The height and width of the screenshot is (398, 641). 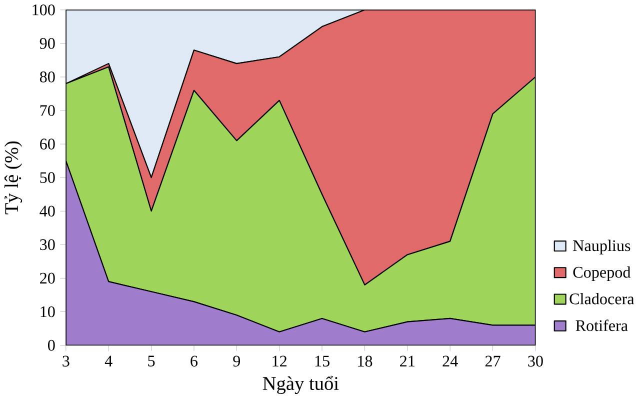 I want to click on y-tick-label: 90, so click(x=47, y=43).